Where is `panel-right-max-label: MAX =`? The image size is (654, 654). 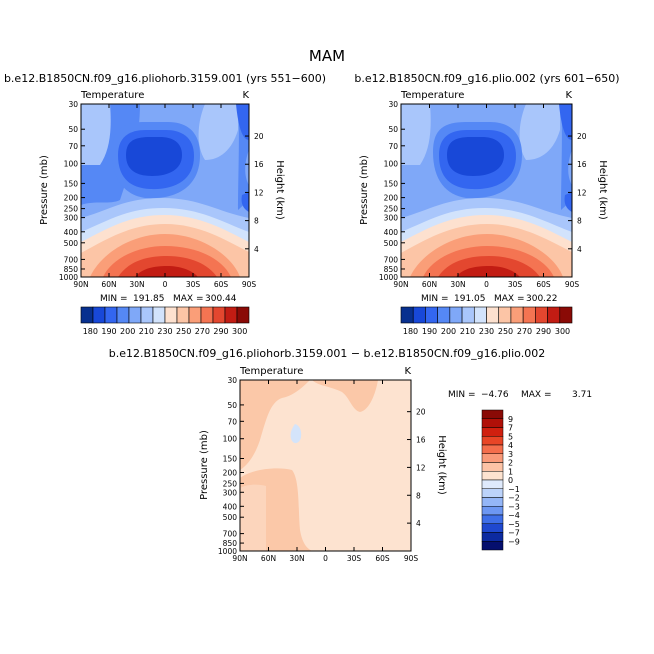
panel-right-max-label: MAX = is located at coordinates (509, 299).